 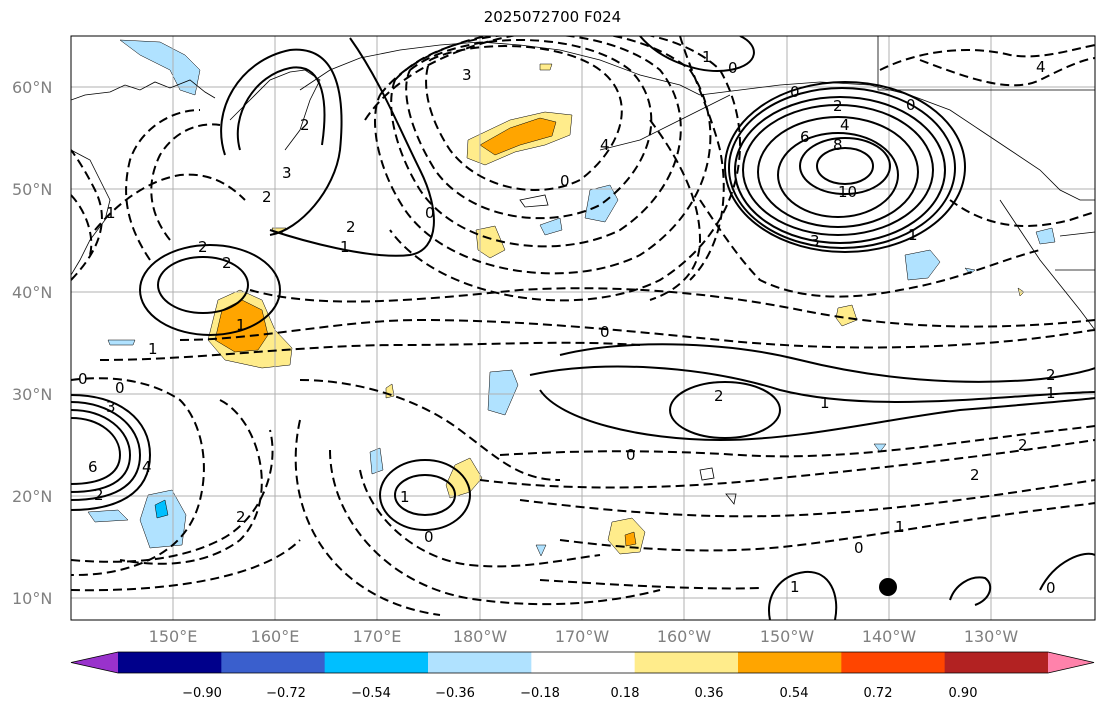 What do you see at coordinates (275, 636) in the screenshot?
I see `lon-label: 160°E` at bounding box center [275, 636].